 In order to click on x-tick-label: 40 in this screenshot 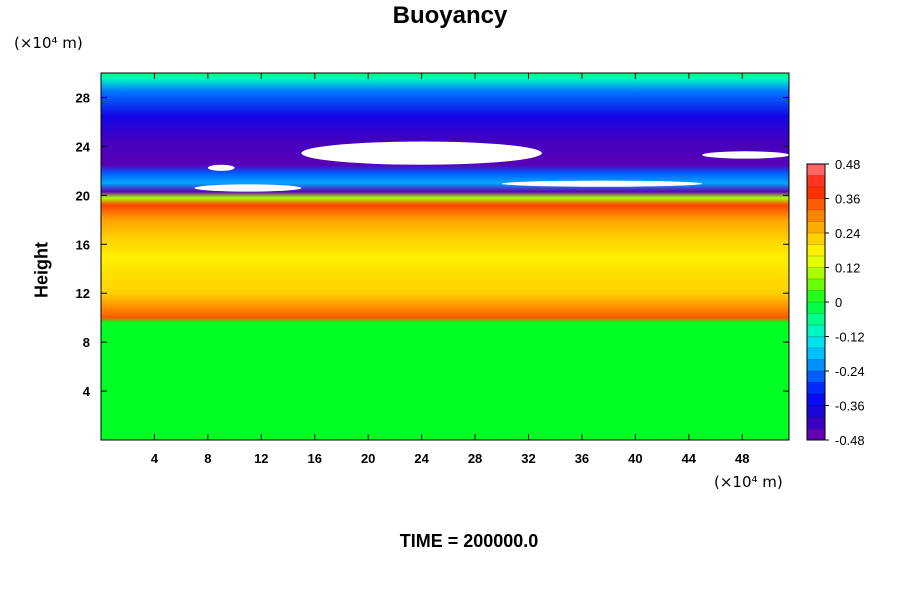, I will do `click(635, 458)`.